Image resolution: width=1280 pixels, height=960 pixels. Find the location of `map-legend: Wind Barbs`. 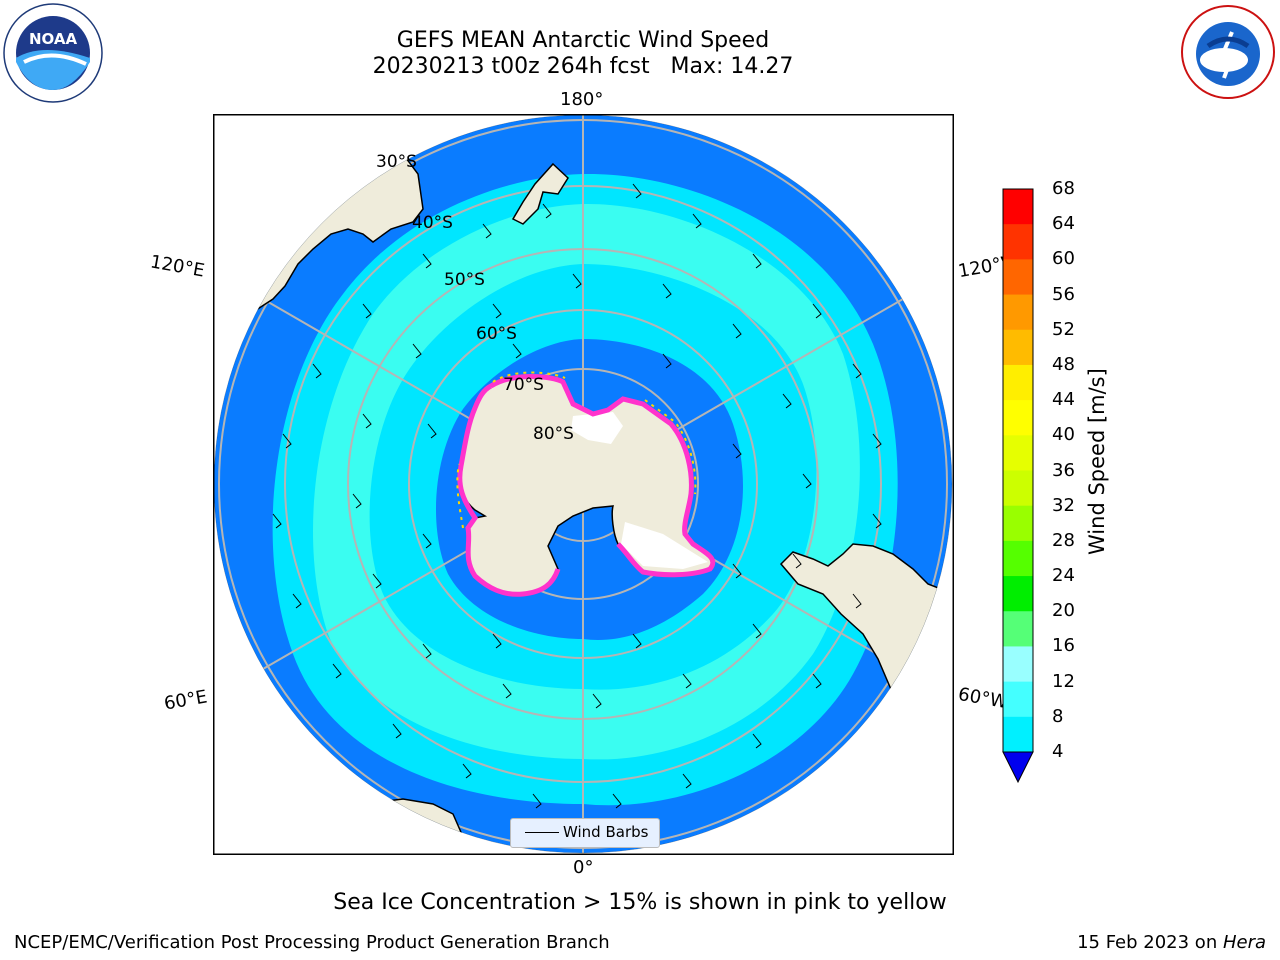

map-legend: Wind Barbs is located at coordinates (585, 833).